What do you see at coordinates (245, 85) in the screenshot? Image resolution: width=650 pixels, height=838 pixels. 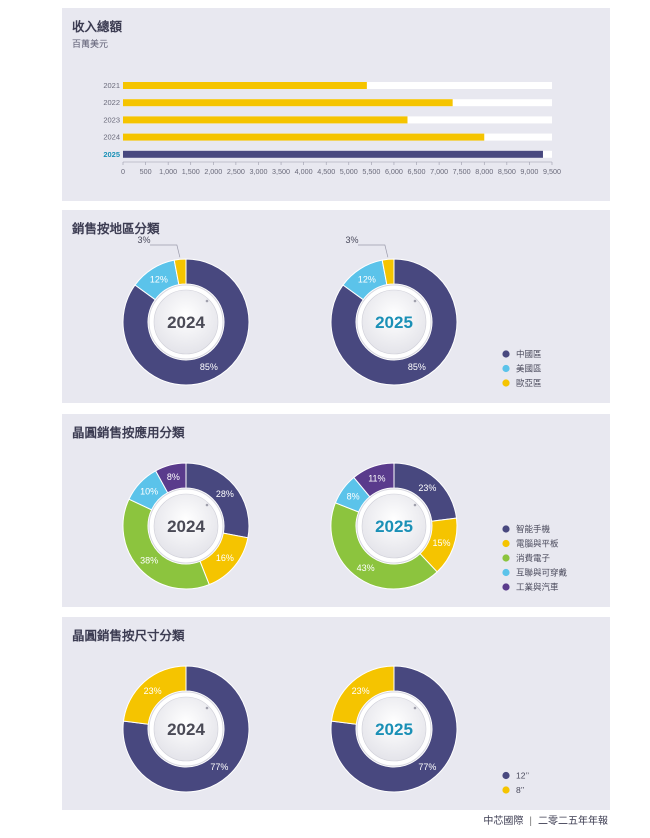 I see `bar-2021` at bounding box center [245, 85].